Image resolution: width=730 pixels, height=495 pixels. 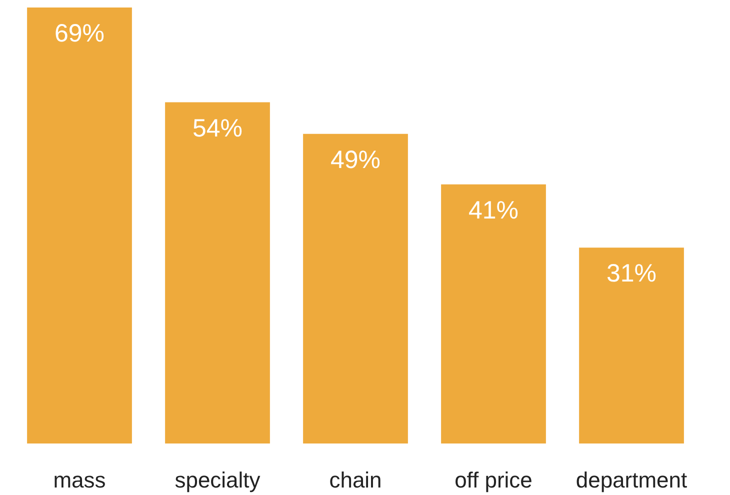 I want to click on data-label: 41%, so click(x=493, y=210).